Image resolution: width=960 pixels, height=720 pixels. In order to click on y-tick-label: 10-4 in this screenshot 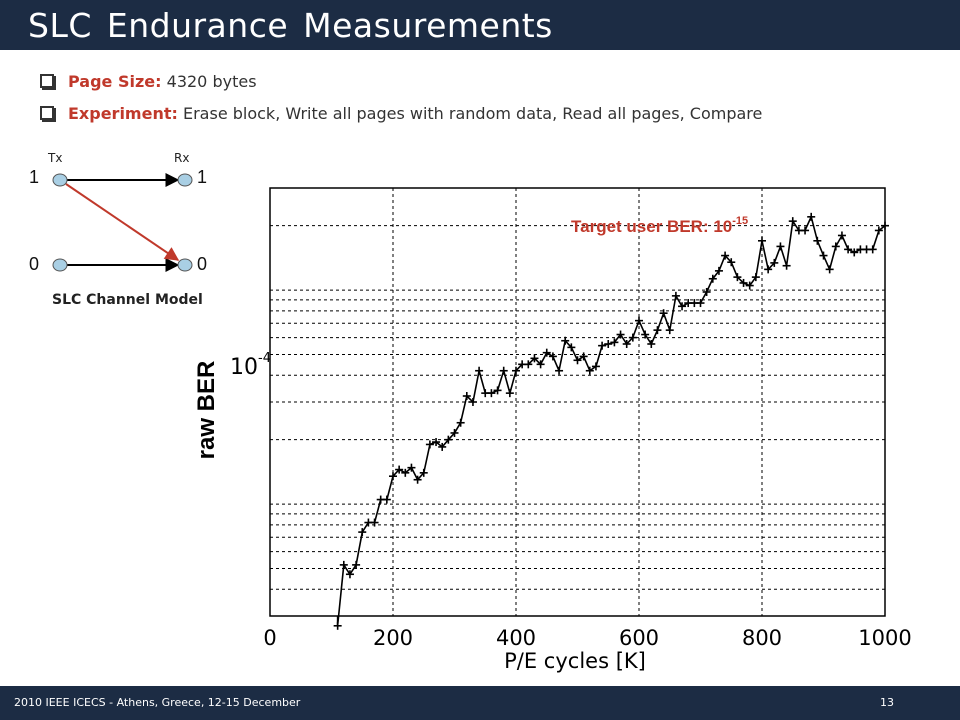, I will do `click(250, 365)`.